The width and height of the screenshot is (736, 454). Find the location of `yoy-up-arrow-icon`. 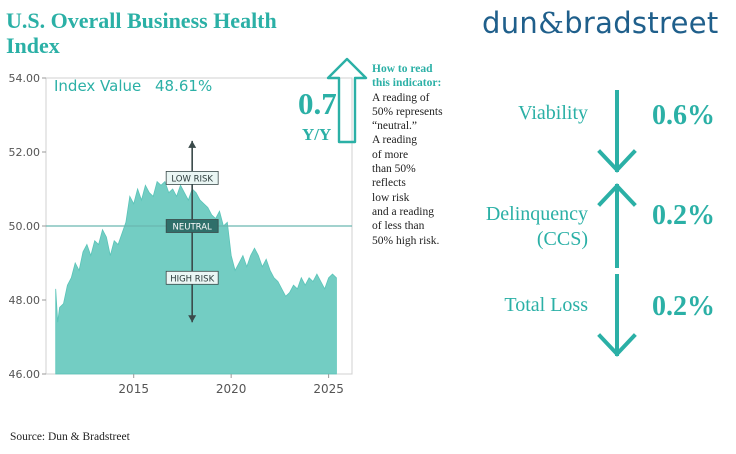

yoy-up-arrow-icon is located at coordinates (347, 100).